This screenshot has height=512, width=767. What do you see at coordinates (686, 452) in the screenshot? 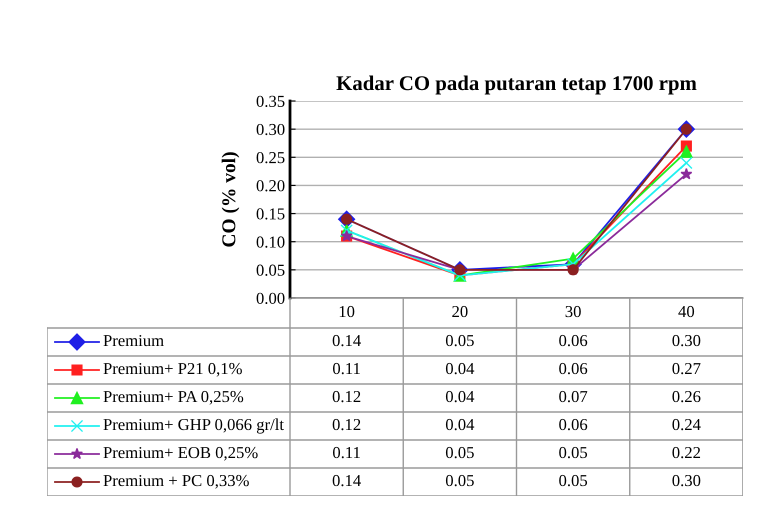
I see `data-label: 0.22` at bounding box center [686, 452].